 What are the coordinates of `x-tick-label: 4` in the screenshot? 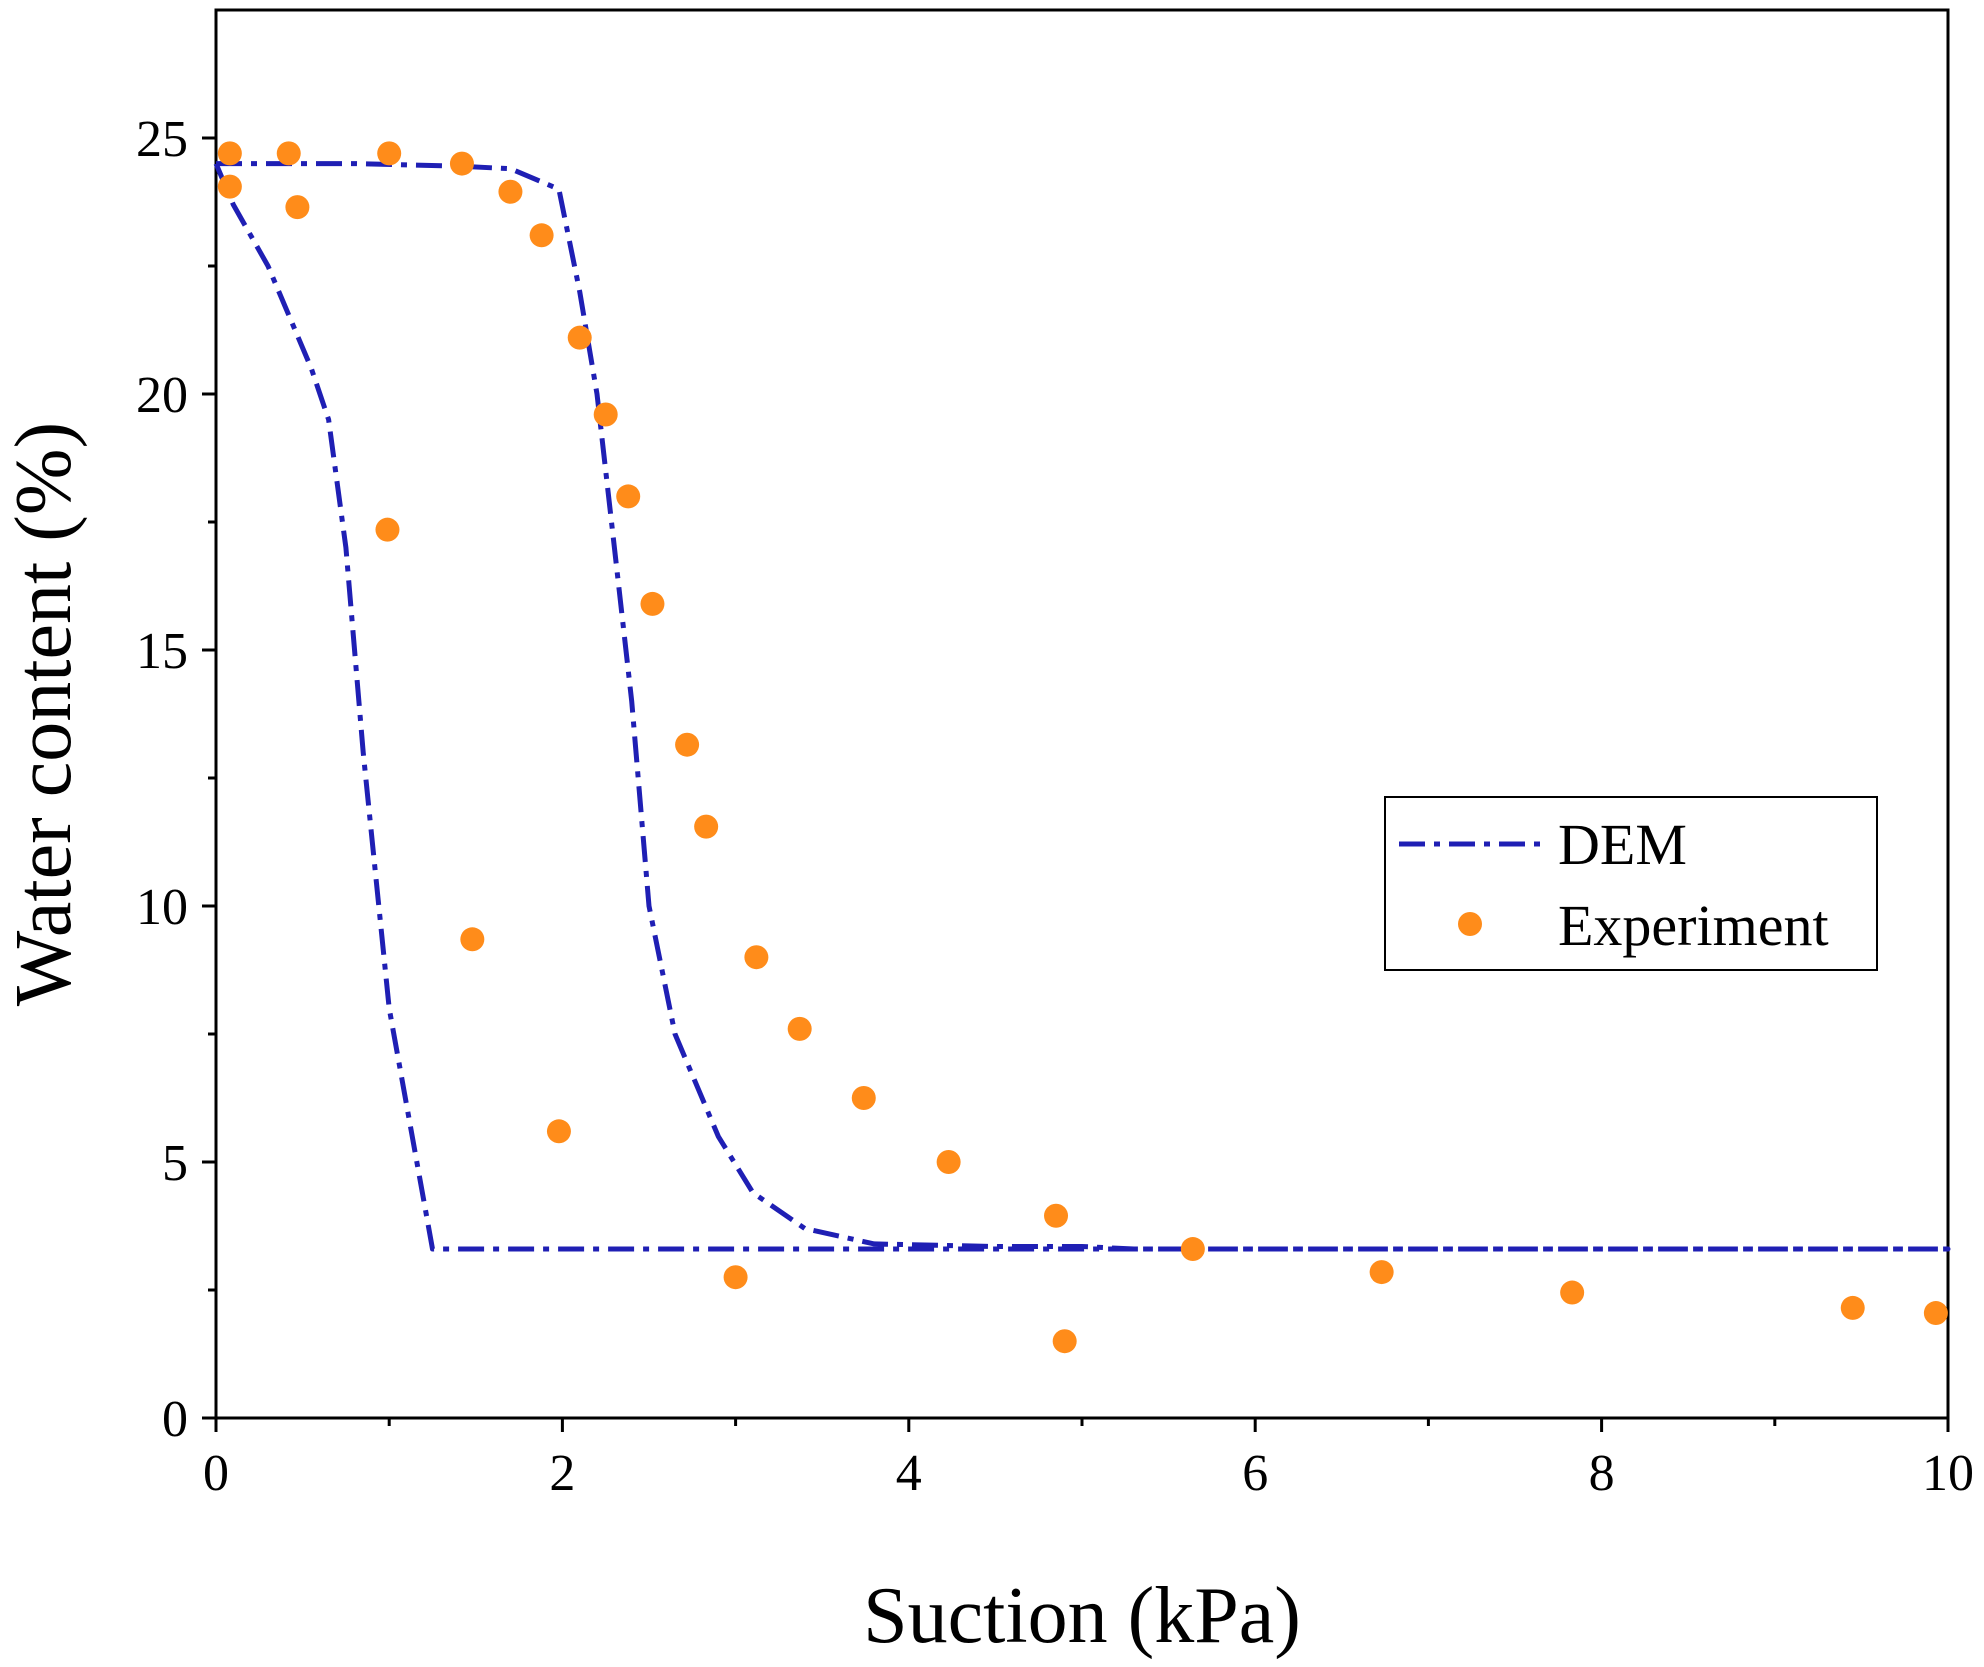 It's located at (909, 1473).